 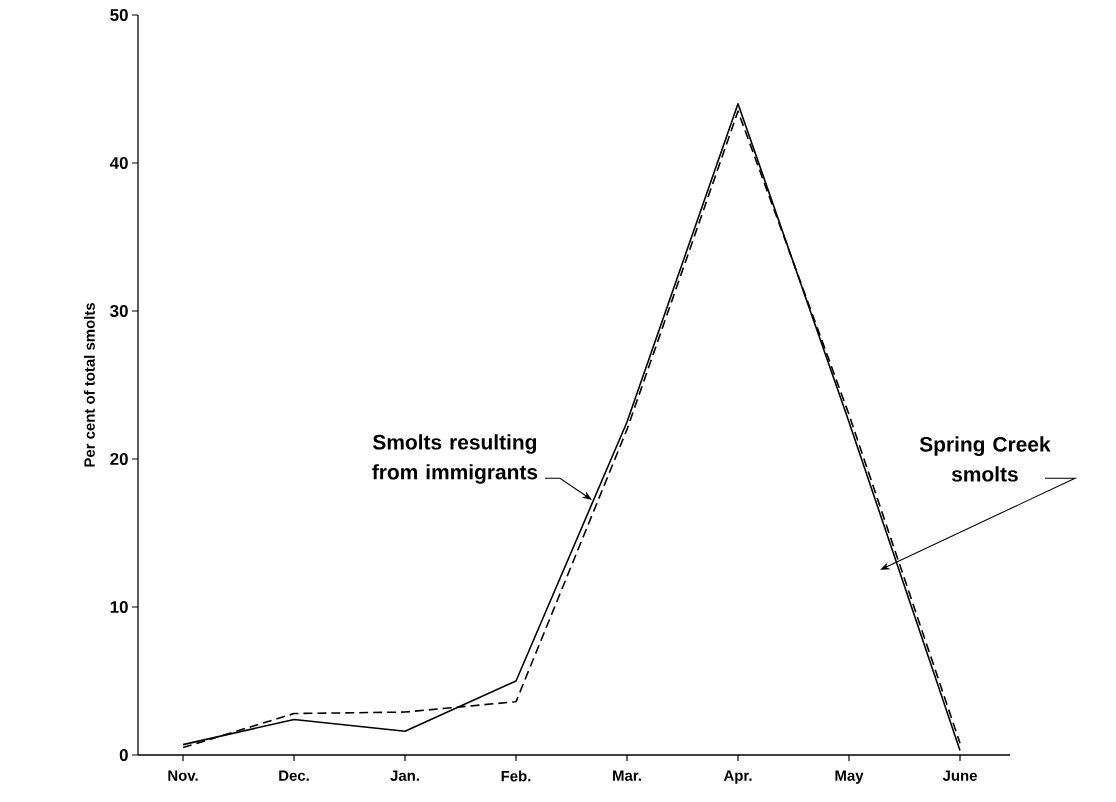 What do you see at coordinates (516, 776) in the screenshot?
I see `x-tick-label: Feb.` at bounding box center [516, 776].